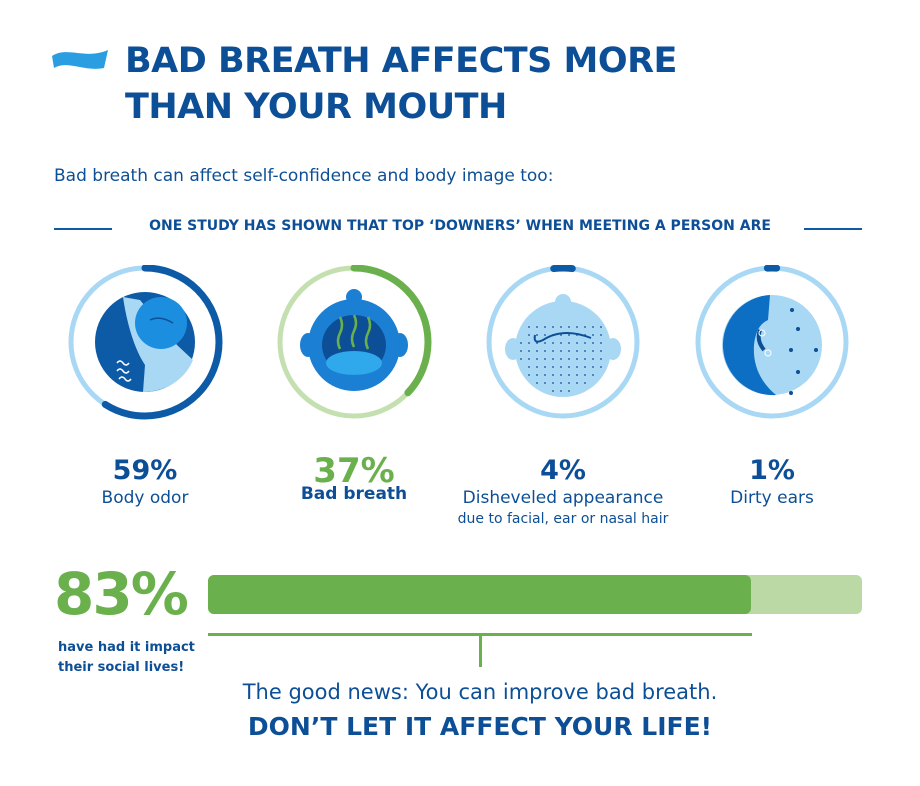 The width and height of the screenshot is (920, 786). I want to click on stat-bad-breath: 37% Bad breath, so click(354, 478).